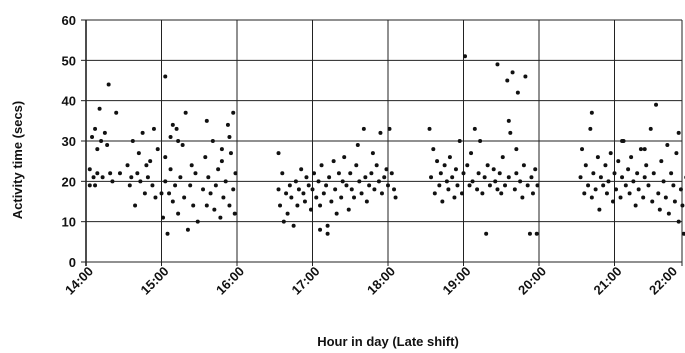 The width and height of the screenshot is (685, 353). Describe the element at coordinates (532, 281) in the screenshot. I see `x-tick-label: 20:00` at that location.